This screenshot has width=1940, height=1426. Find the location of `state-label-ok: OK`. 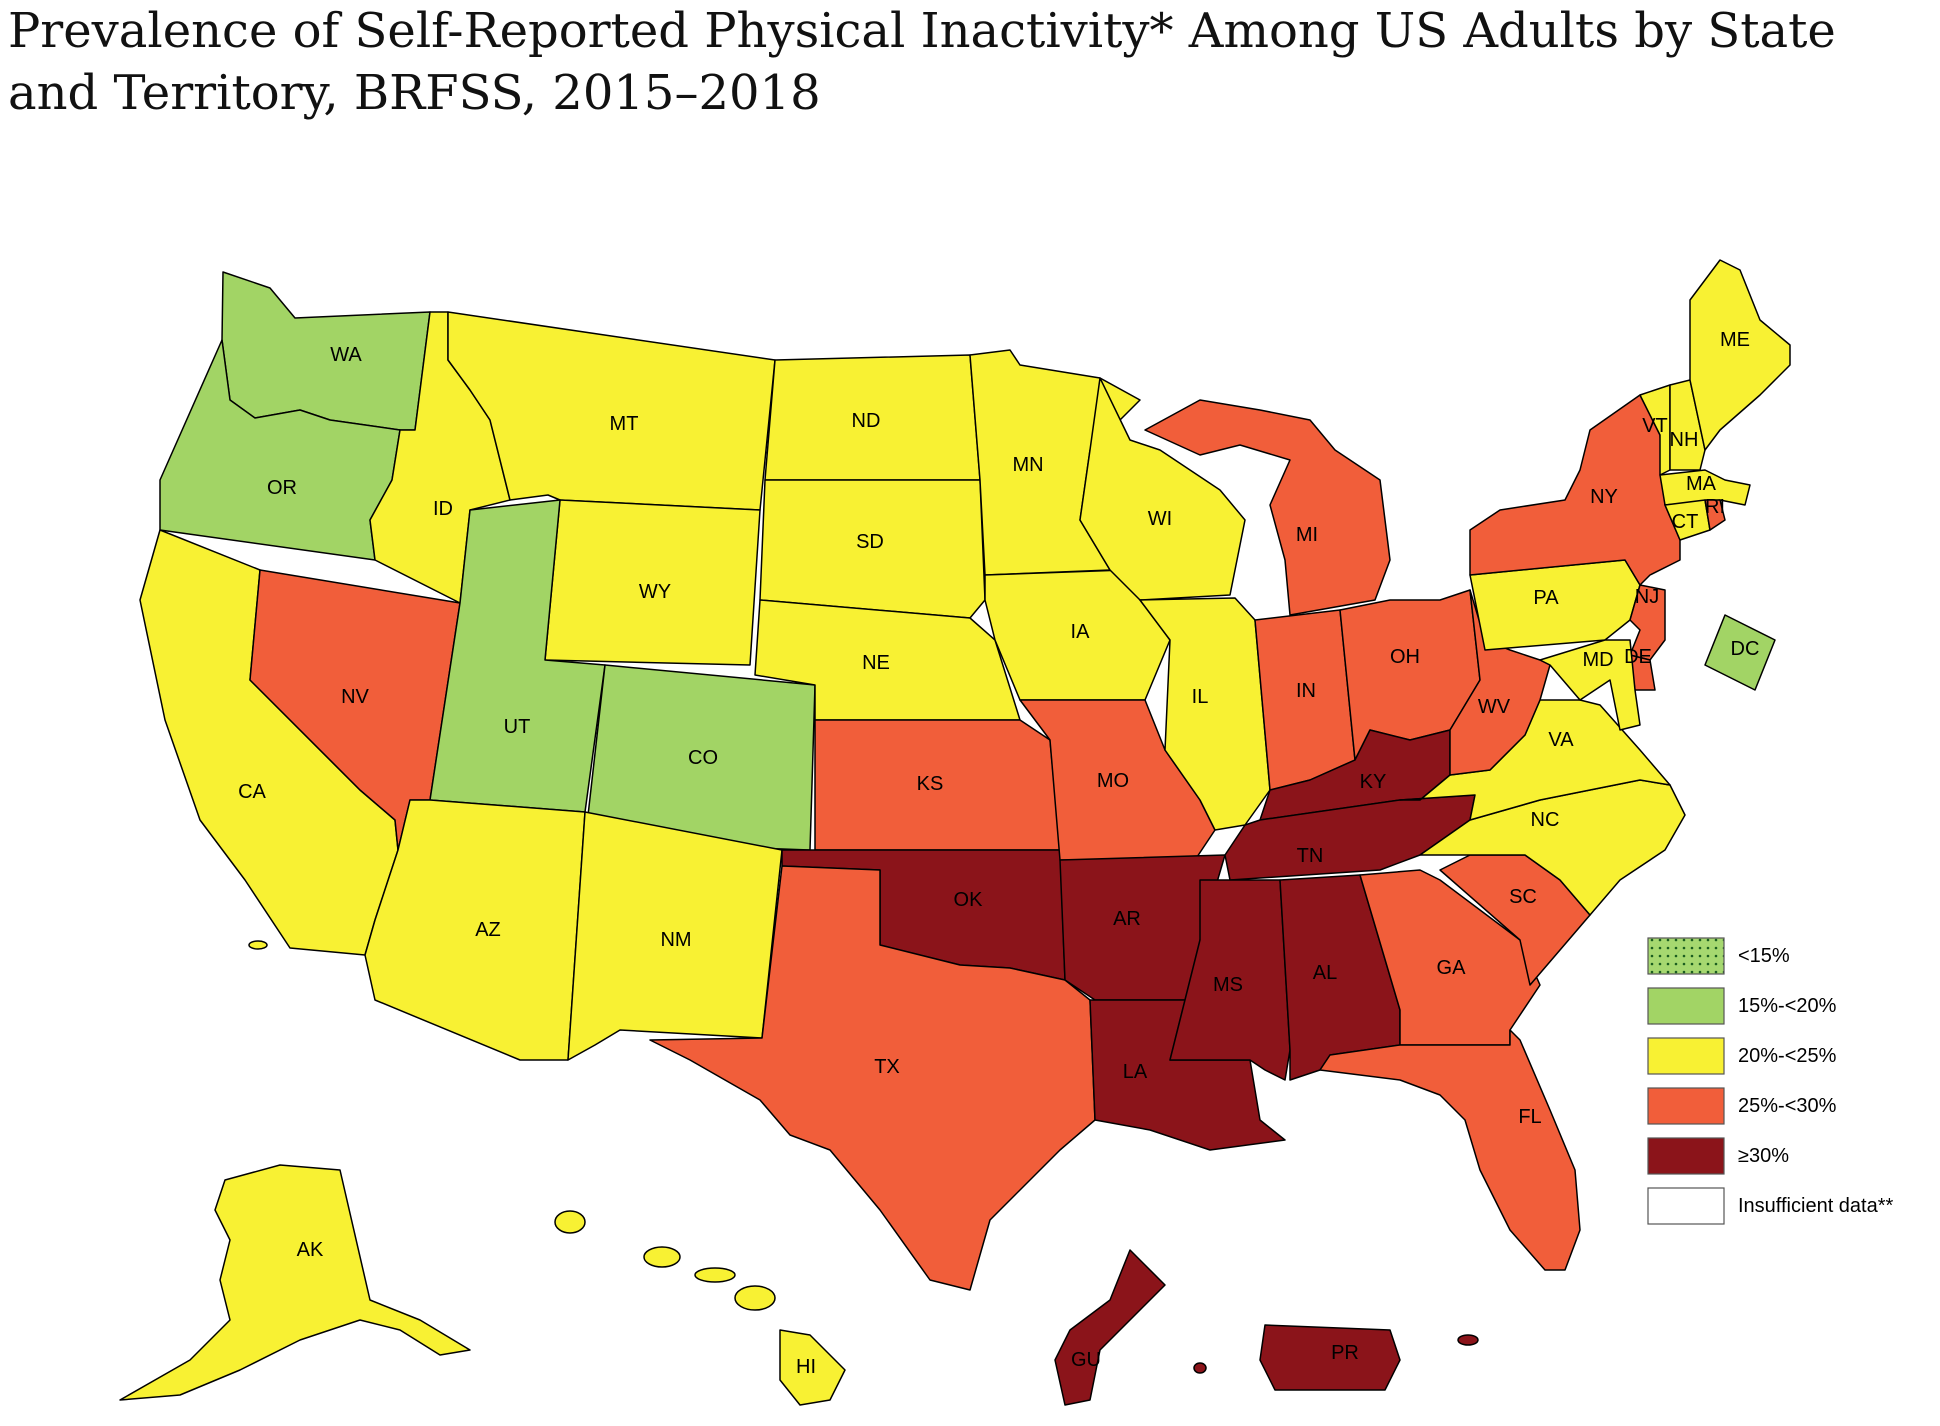

state-label-ok: OK is located at coordinates (969, 900).